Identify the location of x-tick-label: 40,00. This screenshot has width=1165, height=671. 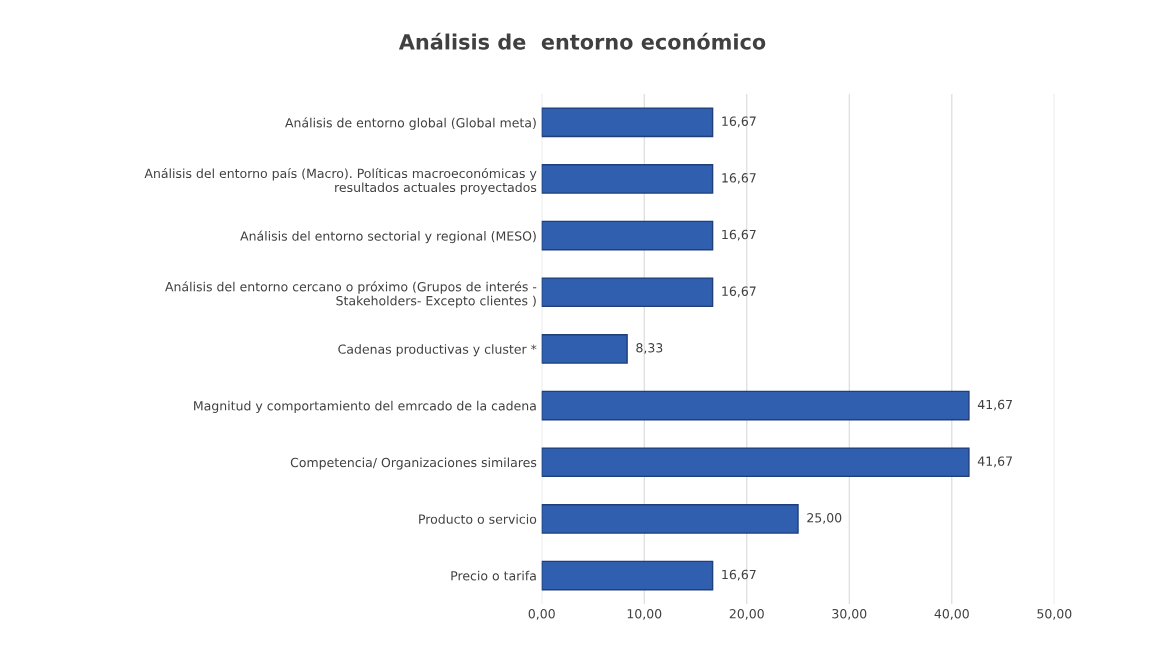
(951, 614).